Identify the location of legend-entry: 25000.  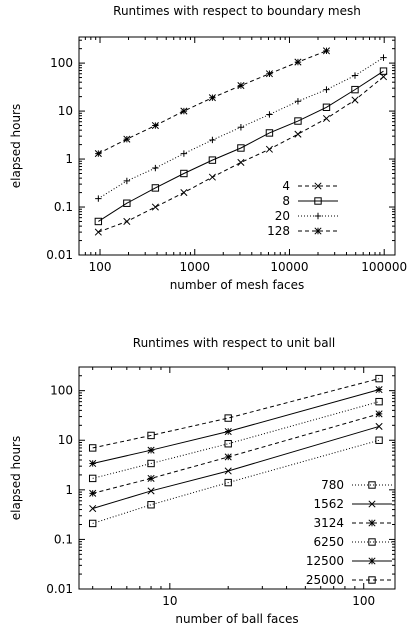
(349, 580).